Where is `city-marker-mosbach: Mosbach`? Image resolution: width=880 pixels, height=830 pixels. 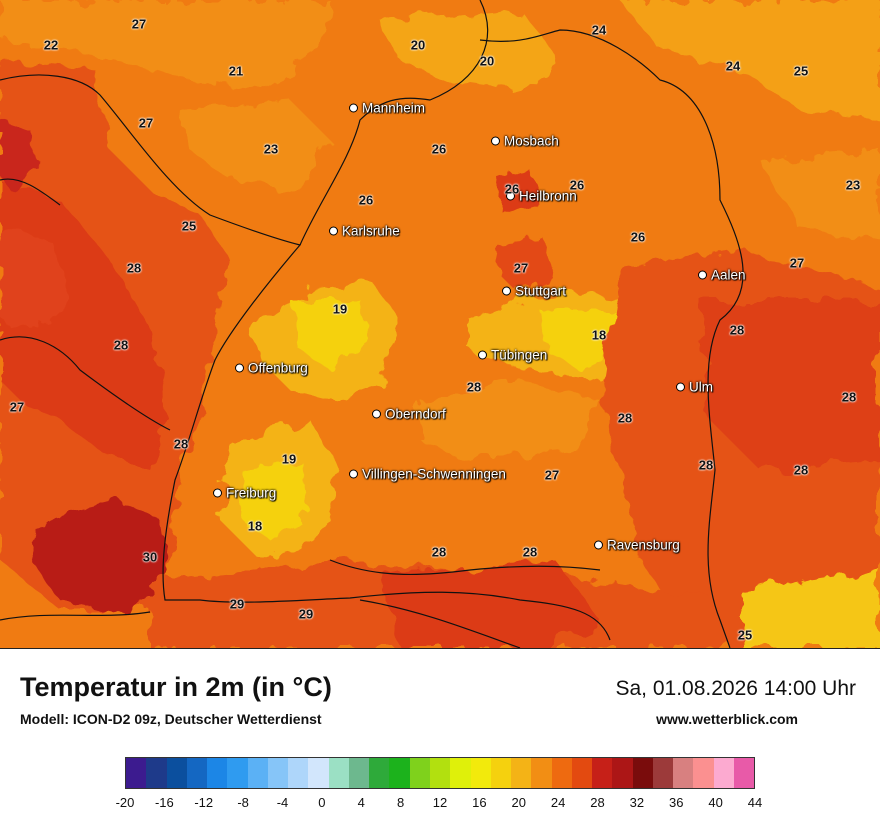
city-marker-mosbach: Mosbach is located at coordinates (525, 141).